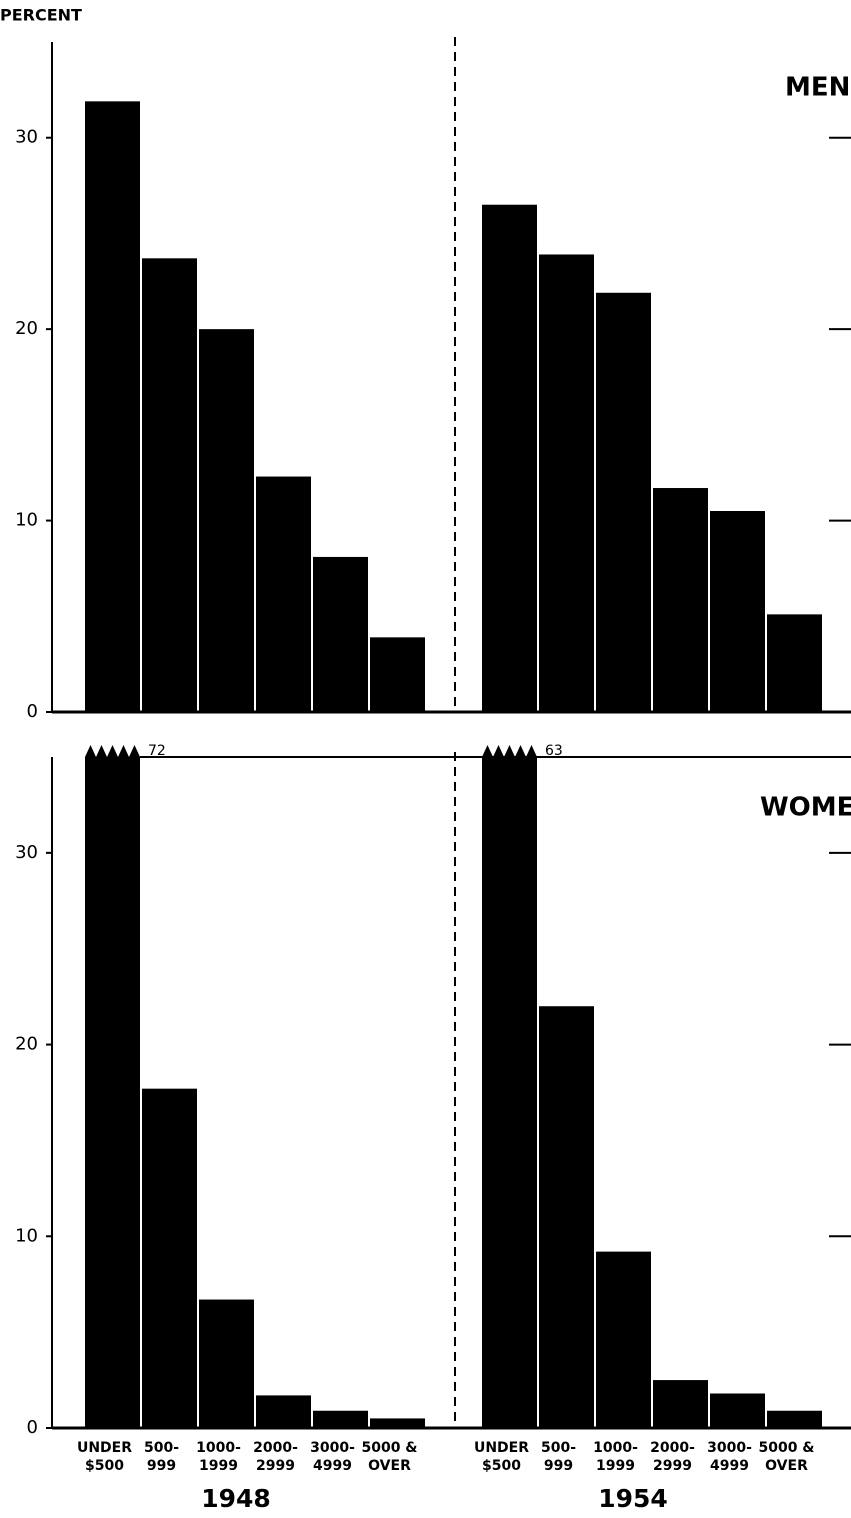 The image size is (851, 1518). I want to click on value-label: 72, so click(157, 751).